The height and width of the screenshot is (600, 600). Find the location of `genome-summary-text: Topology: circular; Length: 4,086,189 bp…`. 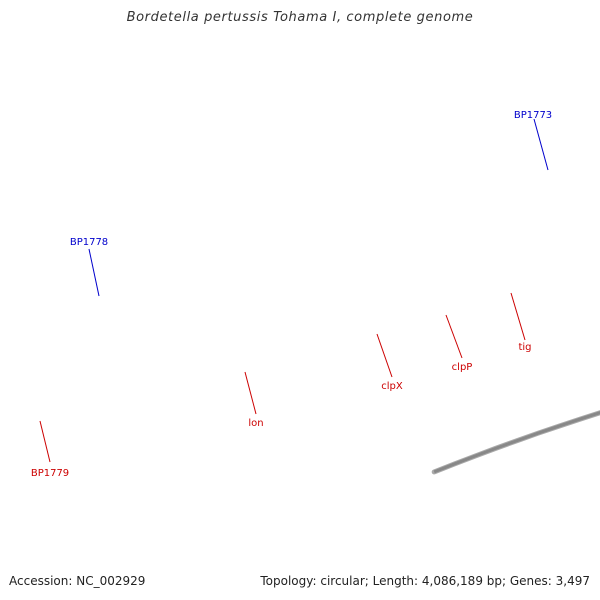

genome-summary-text: Topology: circular; Length: 4,086,189 bp… is located at coordinates (425, 581).